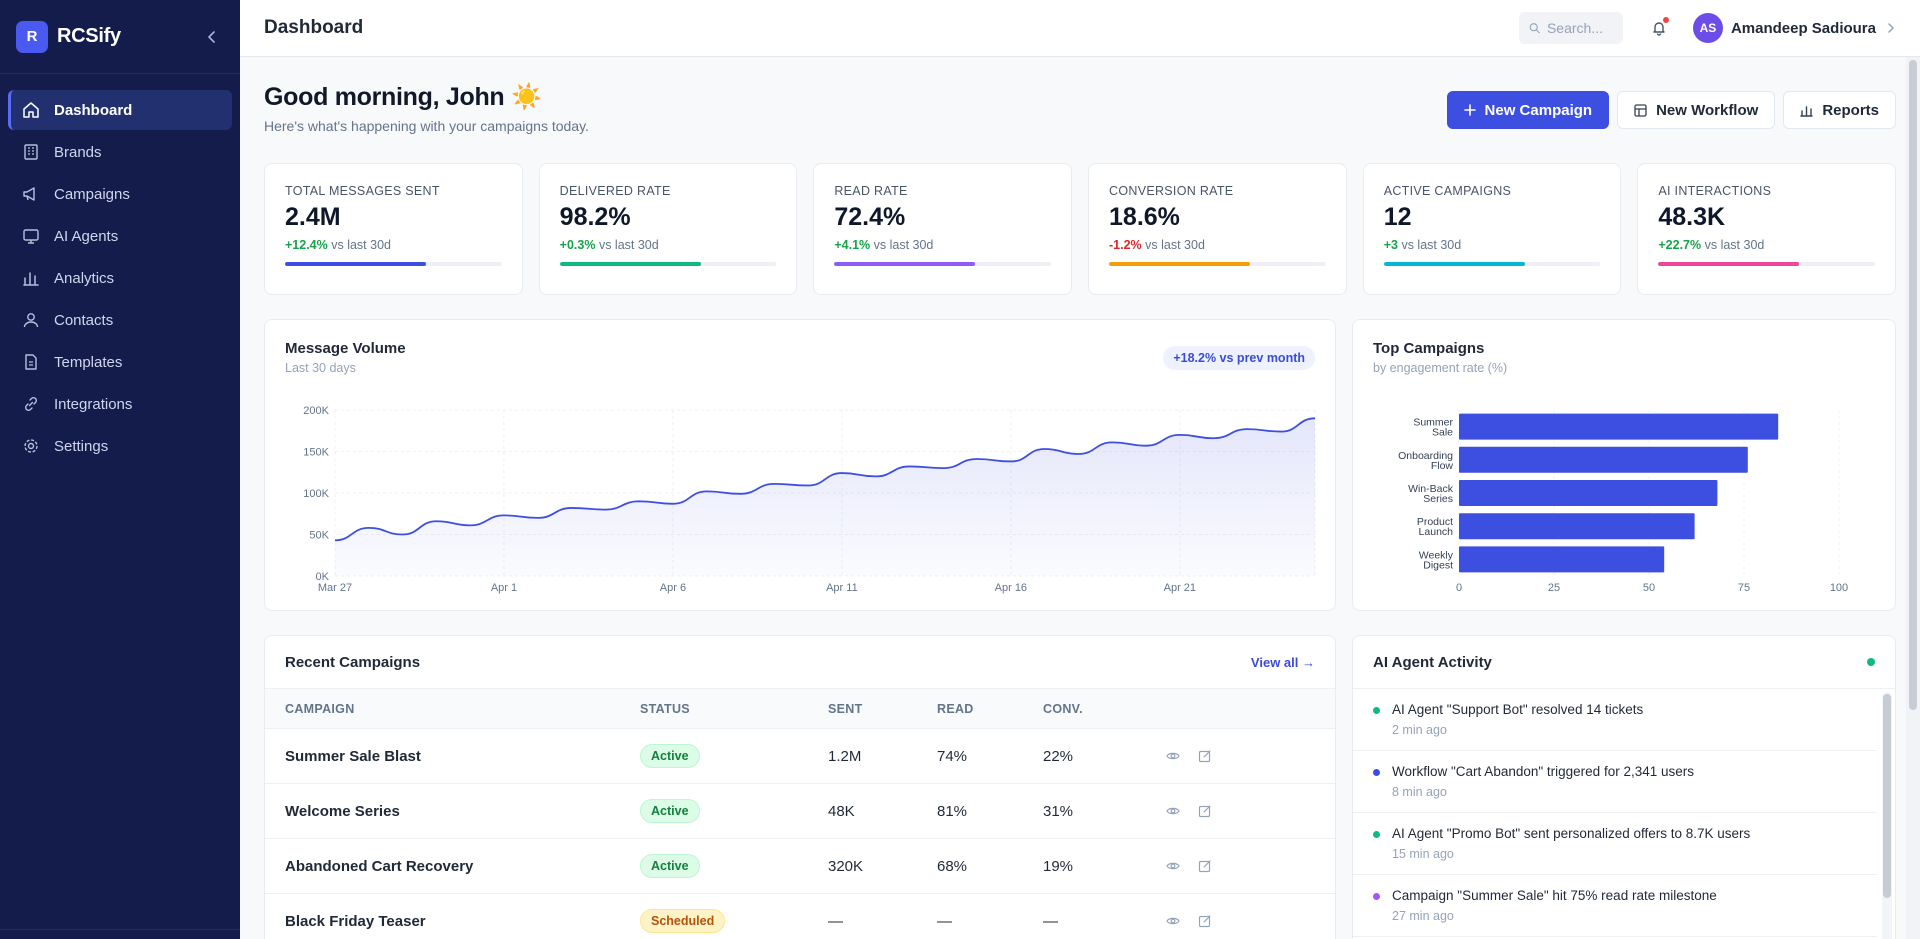 Image resolution: width=1920 pixels, height=939 pixels. What do you see at coordinates (1239, 358) in the screenshot?
I see `volume-change-badge: +18.2% vs prev month` at bounding box center [1239, 358].